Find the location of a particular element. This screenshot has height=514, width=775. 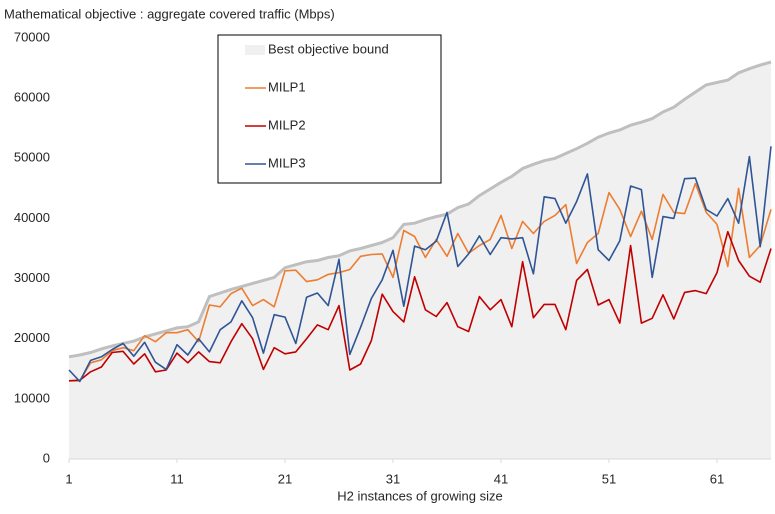

y-tick-label: 0 is located at coordinates (46, 457).